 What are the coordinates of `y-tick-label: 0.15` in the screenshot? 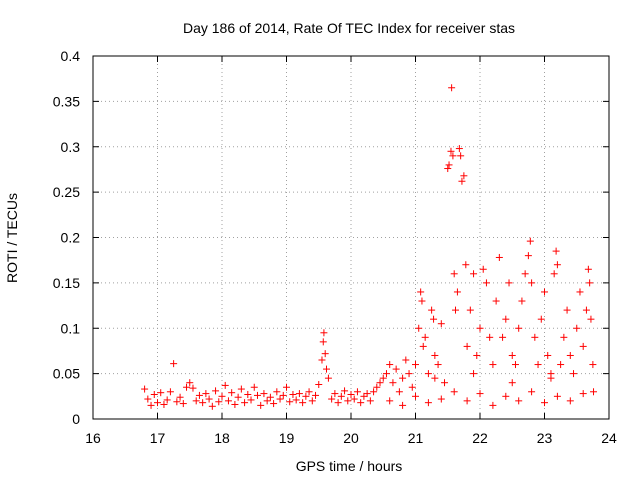 It's located at (66, 283).